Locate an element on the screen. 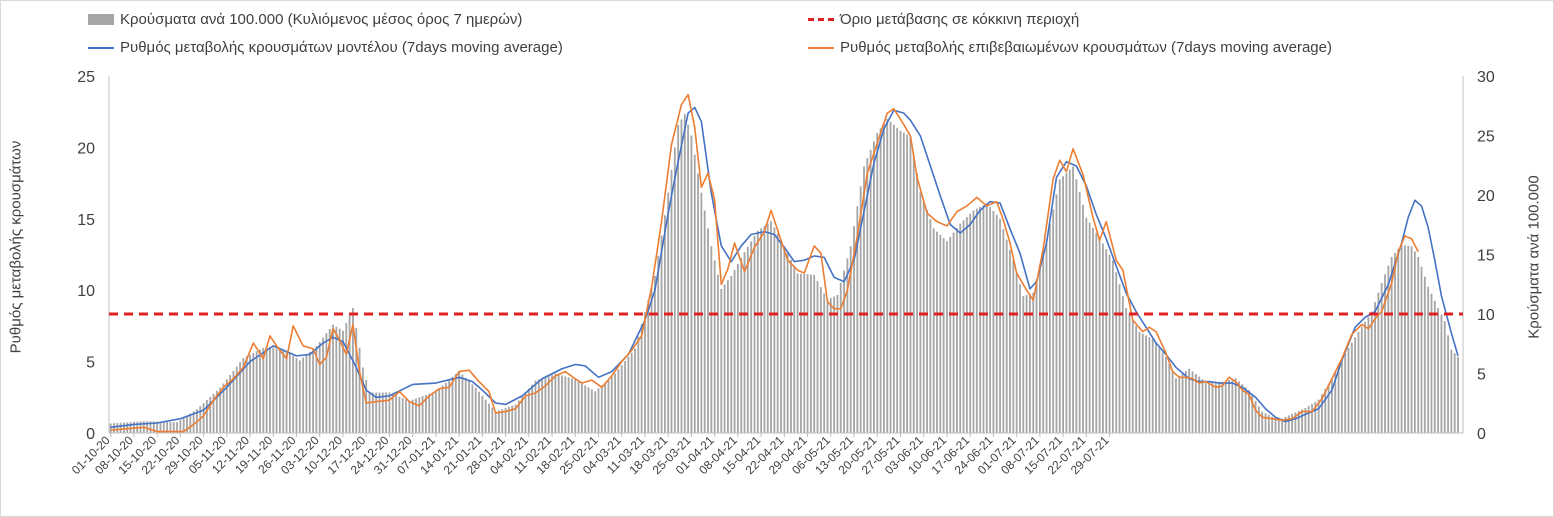  y-axis-right-ticks: 0 5 10 15 20 25 30 is located at coordinates (1486, 256).